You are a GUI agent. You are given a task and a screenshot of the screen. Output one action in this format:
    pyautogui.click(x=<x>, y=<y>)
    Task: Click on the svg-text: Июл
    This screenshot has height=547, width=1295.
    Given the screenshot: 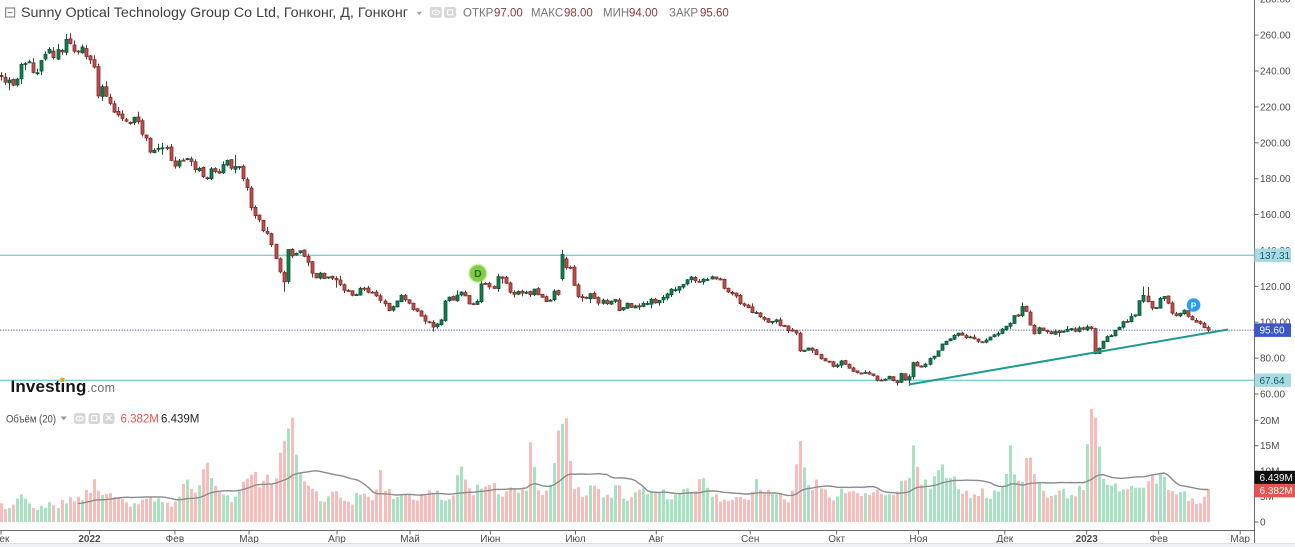 What is the action you would take?
    pyautogui.click(x=575, y=539)
    